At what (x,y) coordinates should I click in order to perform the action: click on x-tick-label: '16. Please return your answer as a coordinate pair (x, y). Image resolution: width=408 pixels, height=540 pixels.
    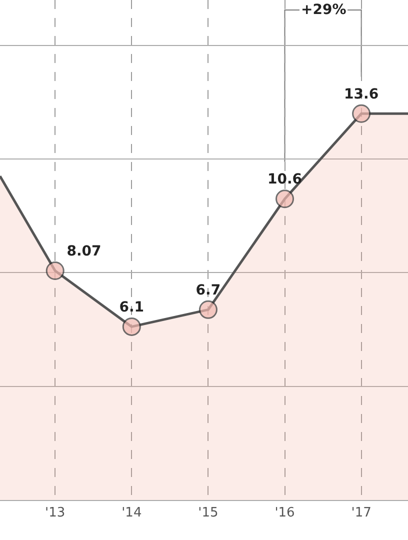
    Looking at the image, I should click on (284, 513).